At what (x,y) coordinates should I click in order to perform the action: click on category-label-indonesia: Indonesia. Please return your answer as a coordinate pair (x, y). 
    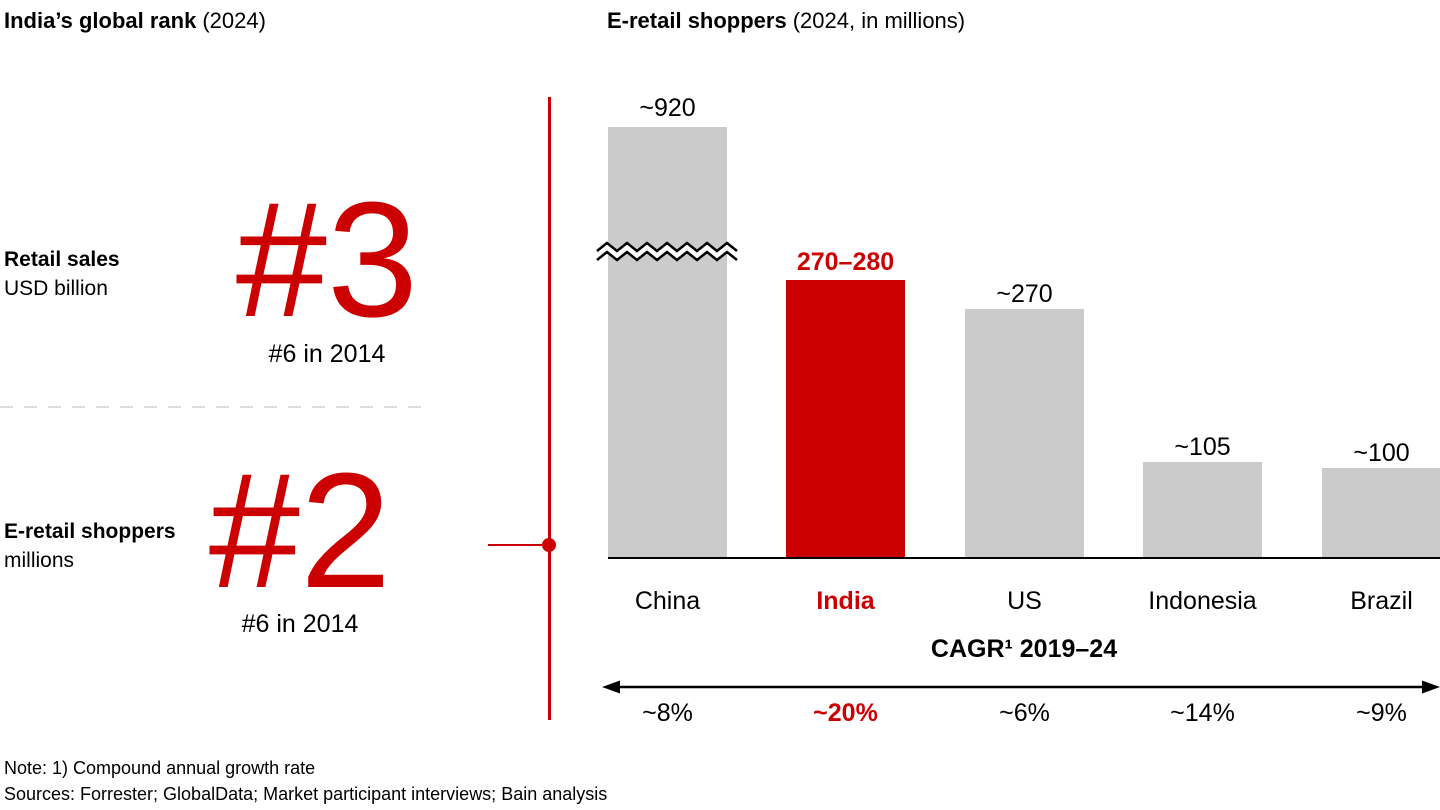
    Looking at the image, I should click on (1202, 601).